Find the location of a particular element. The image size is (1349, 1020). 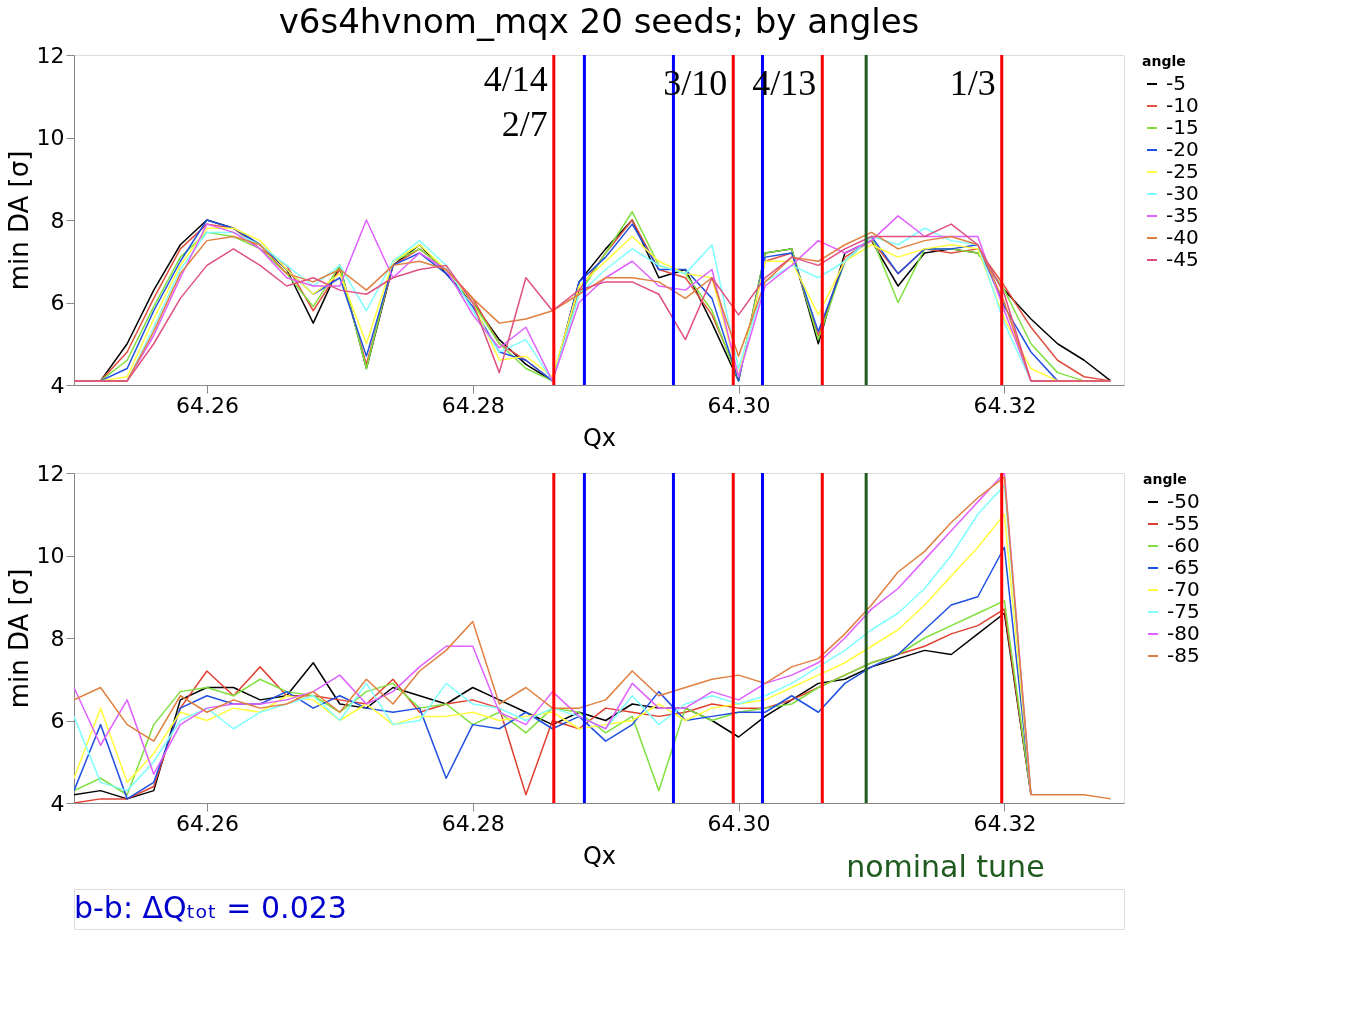

legend-label: -75 is located at coordinates (1183, 611).